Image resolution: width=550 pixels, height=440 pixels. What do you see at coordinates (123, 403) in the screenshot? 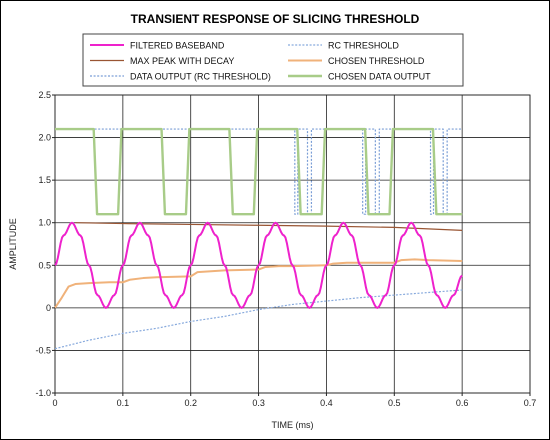
I see `x-tick-label: 0.1` at bounding box center [123, 403].